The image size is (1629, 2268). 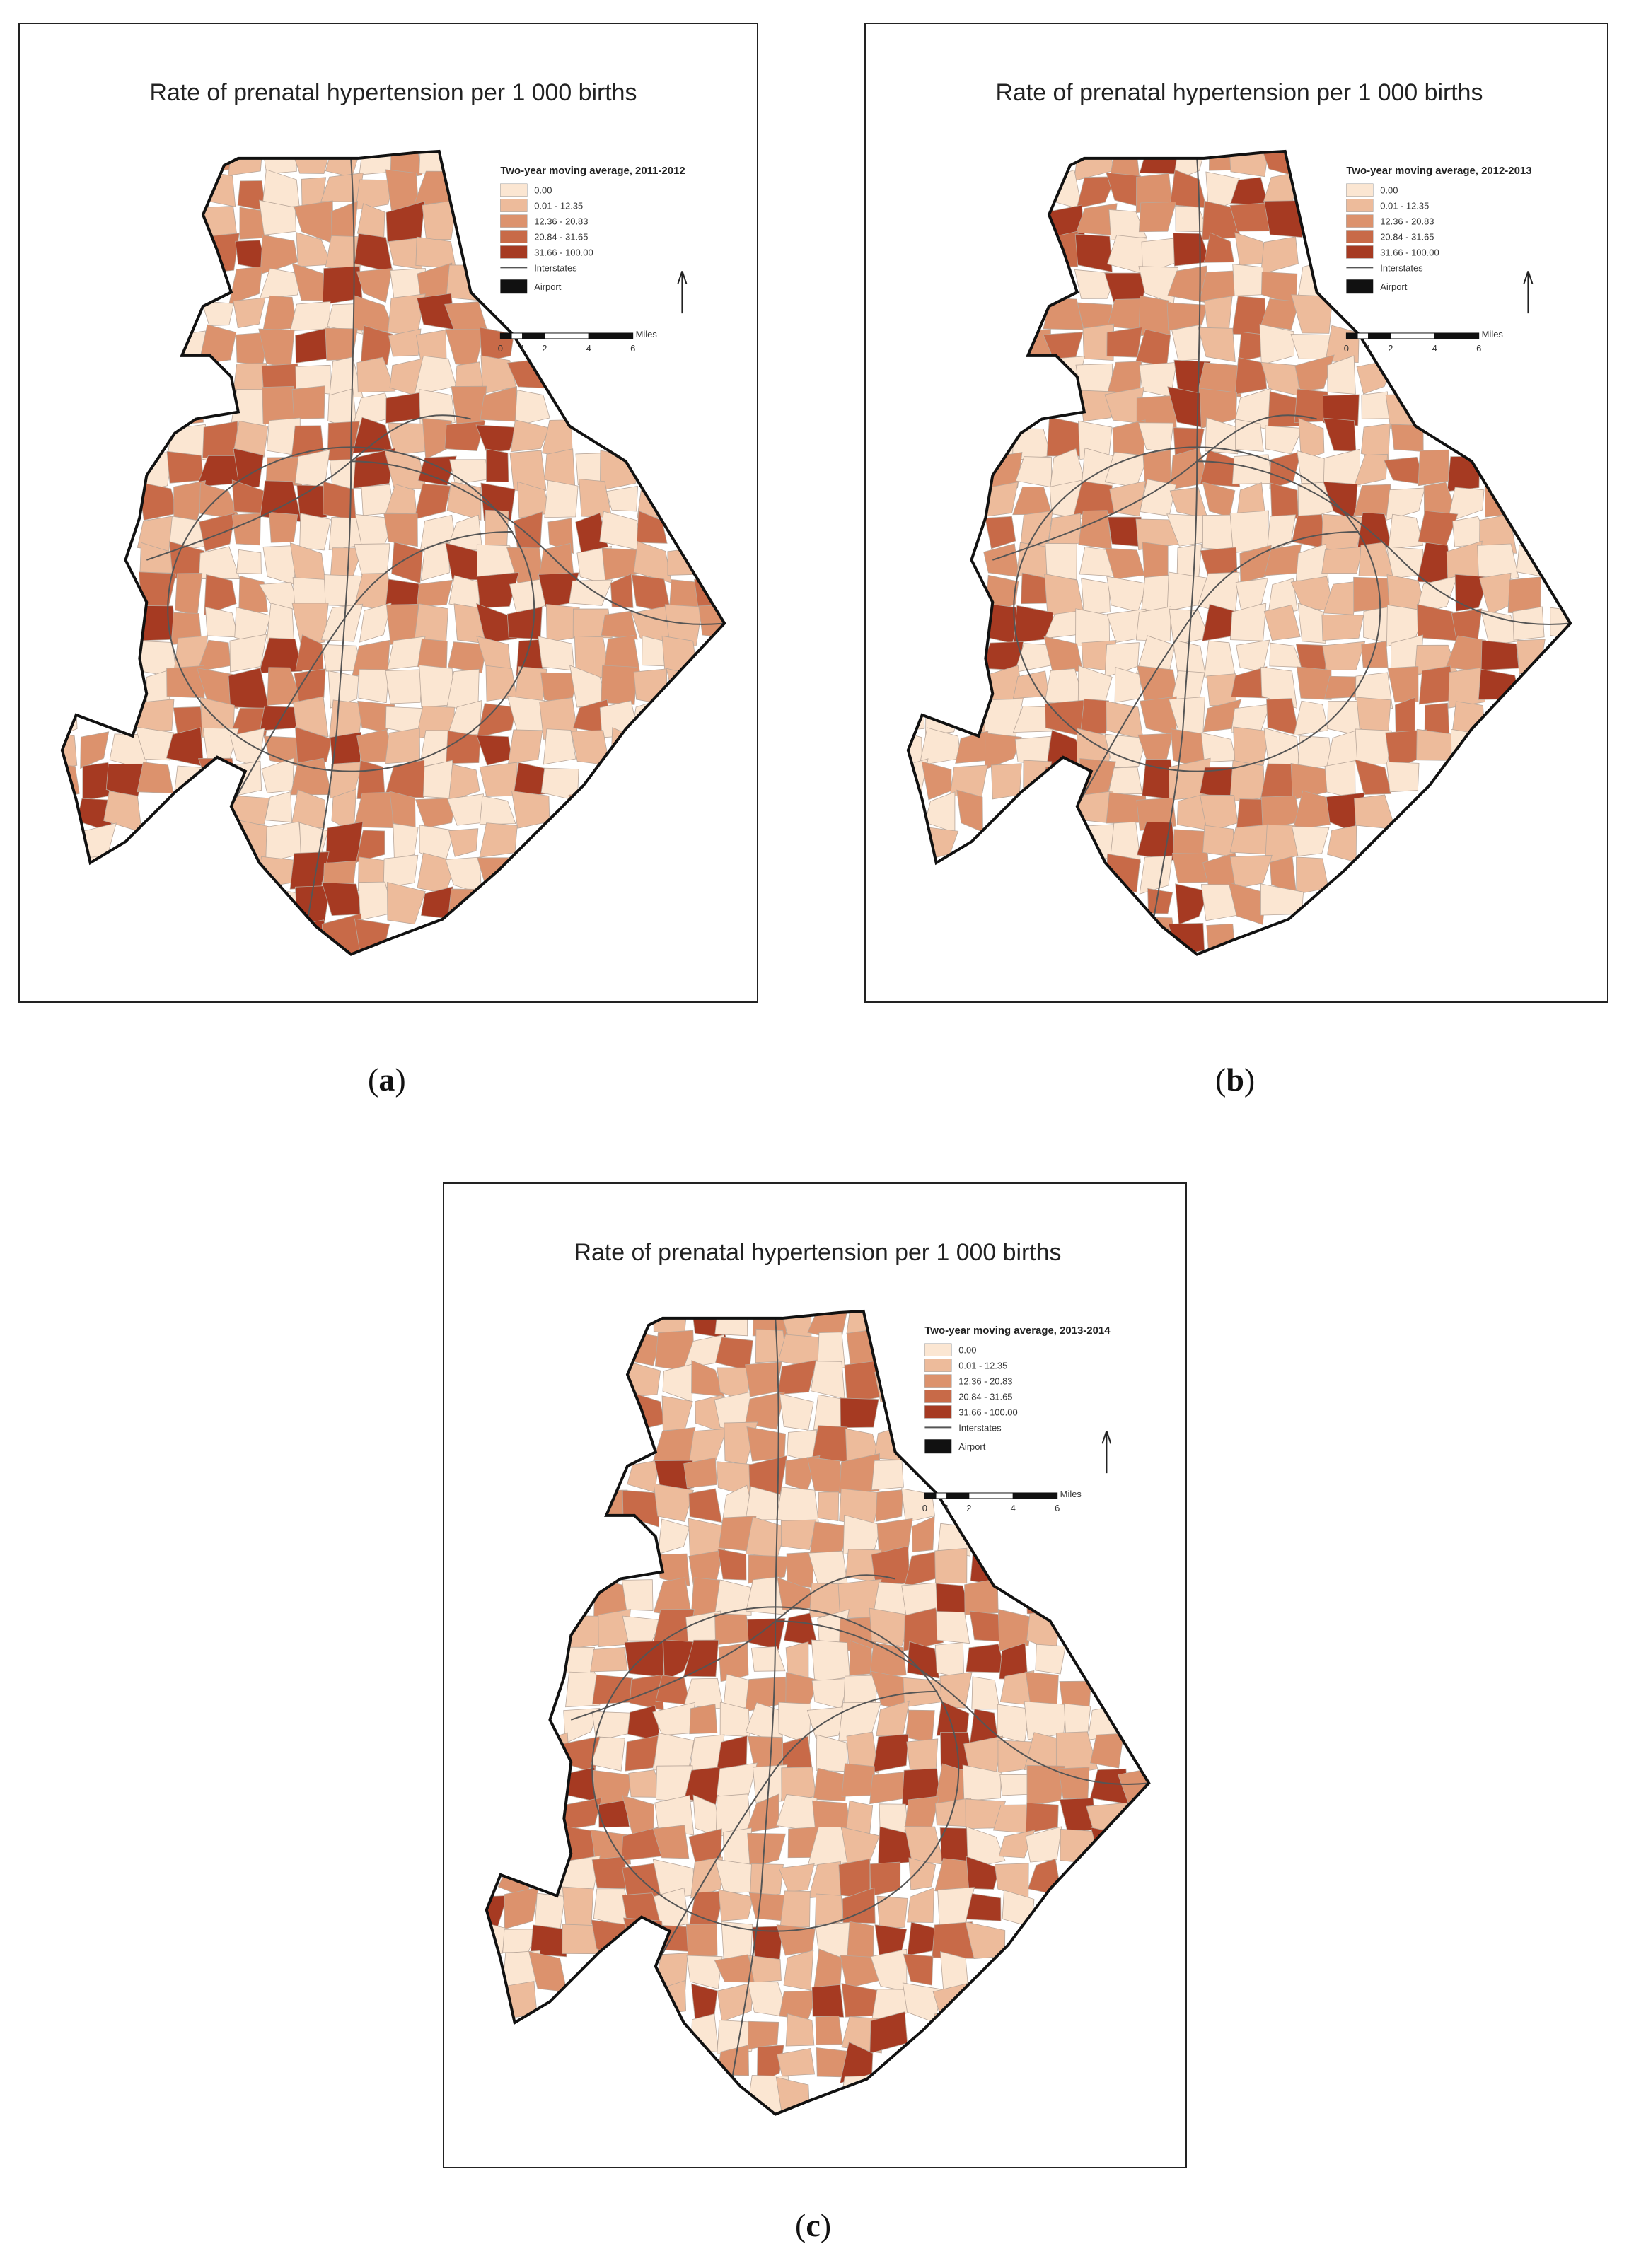 I want to click on legend-label: 31.66 - 100.00, so click(x=563, y=252).